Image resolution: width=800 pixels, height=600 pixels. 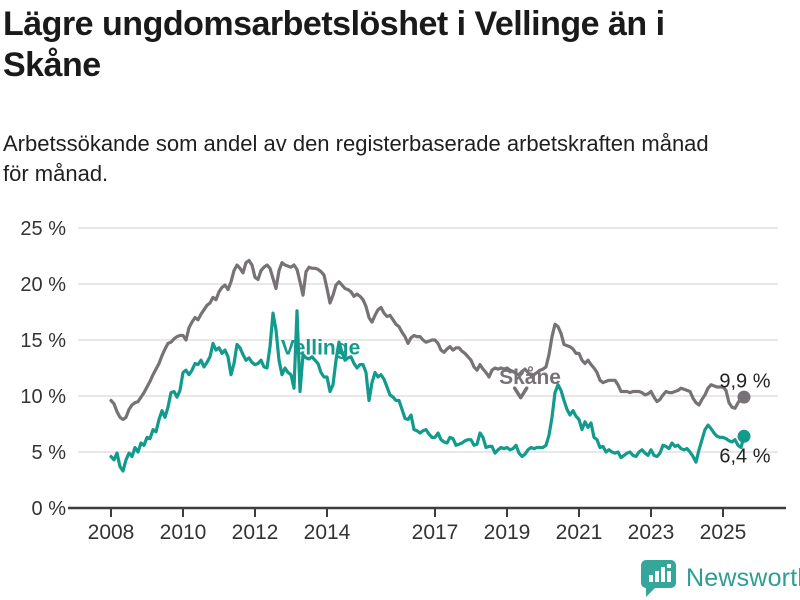 What do you see at coordinates (530, 377) in the screenshot?
I see `skane-series-label: Skåne` at bounding box center [530, 377].